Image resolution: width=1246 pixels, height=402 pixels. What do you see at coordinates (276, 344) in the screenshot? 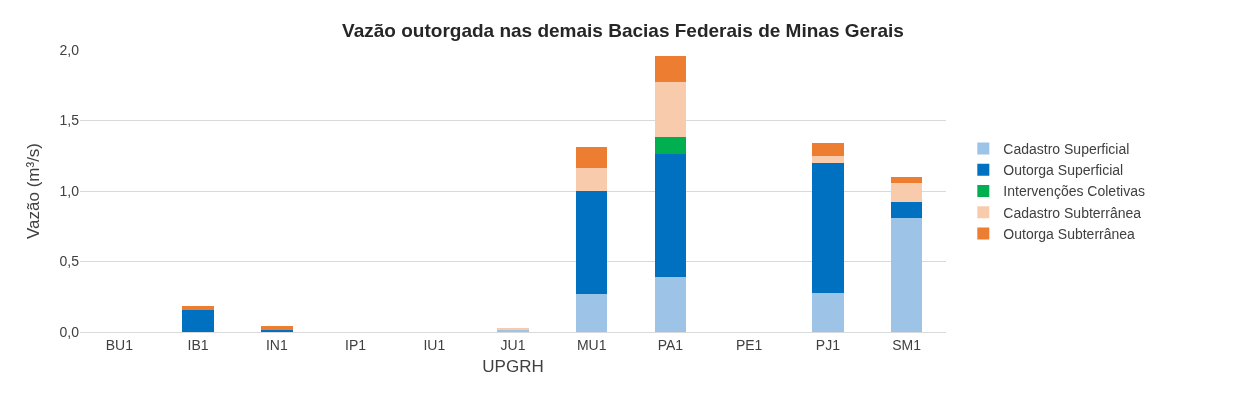
I see `x-tick-label: IN1` at bounding box center [276, 344].